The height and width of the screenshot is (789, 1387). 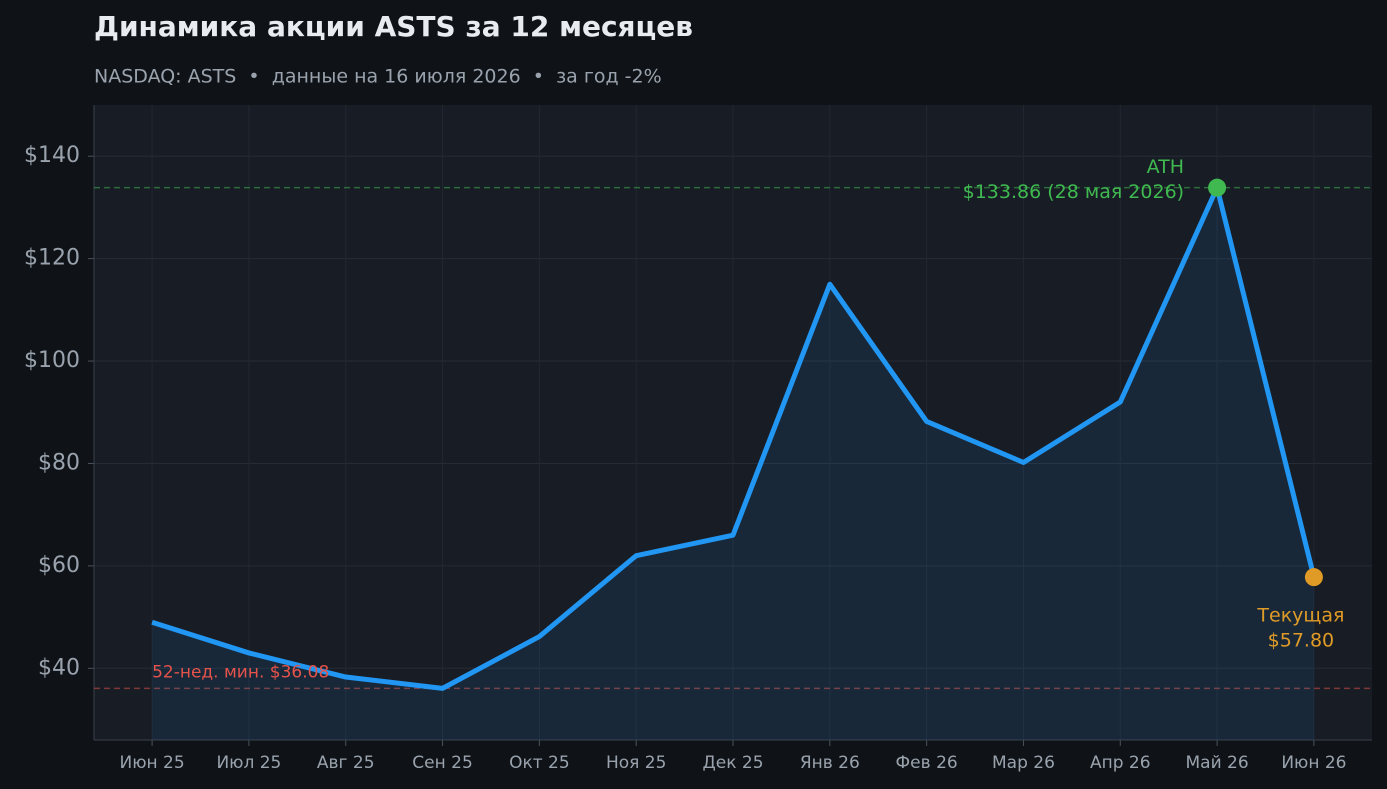 What do you see at coordinates (1073, 192) in the screenshot?
I see `ath-text: $133.86 (28 мая 2026)` at bounding box center [1073, 192].